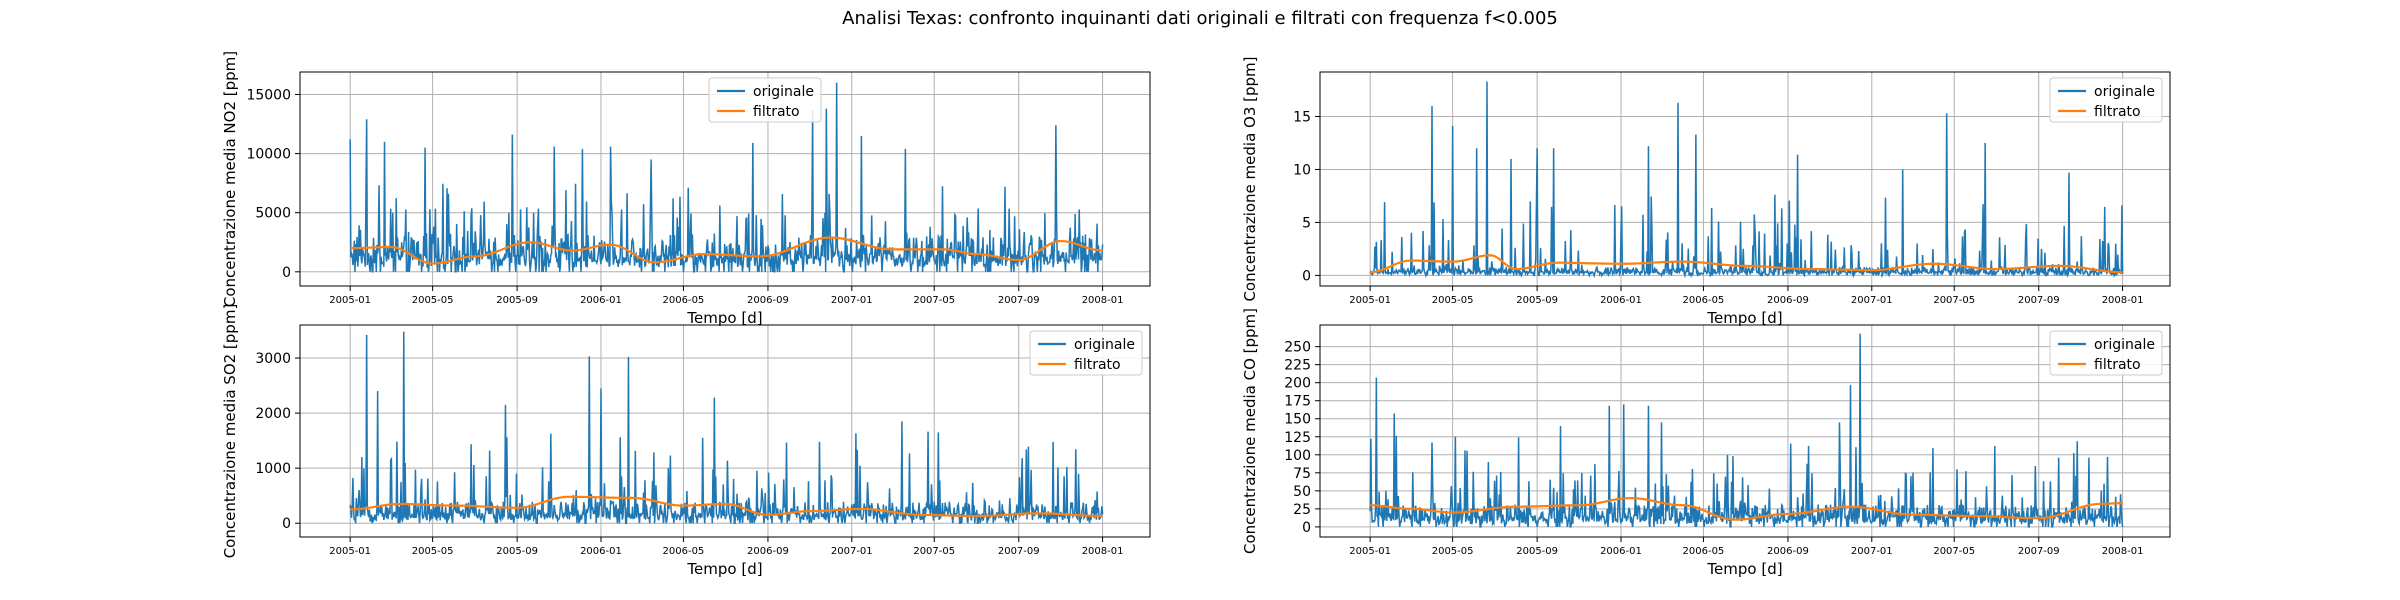 The image size is (2400, 600). What do you see at coordinates (230, 431) in the screenshot?
I see `y-axis-label: Concentrazione media SO2 [ppm]` at bounding box center [230, 431].